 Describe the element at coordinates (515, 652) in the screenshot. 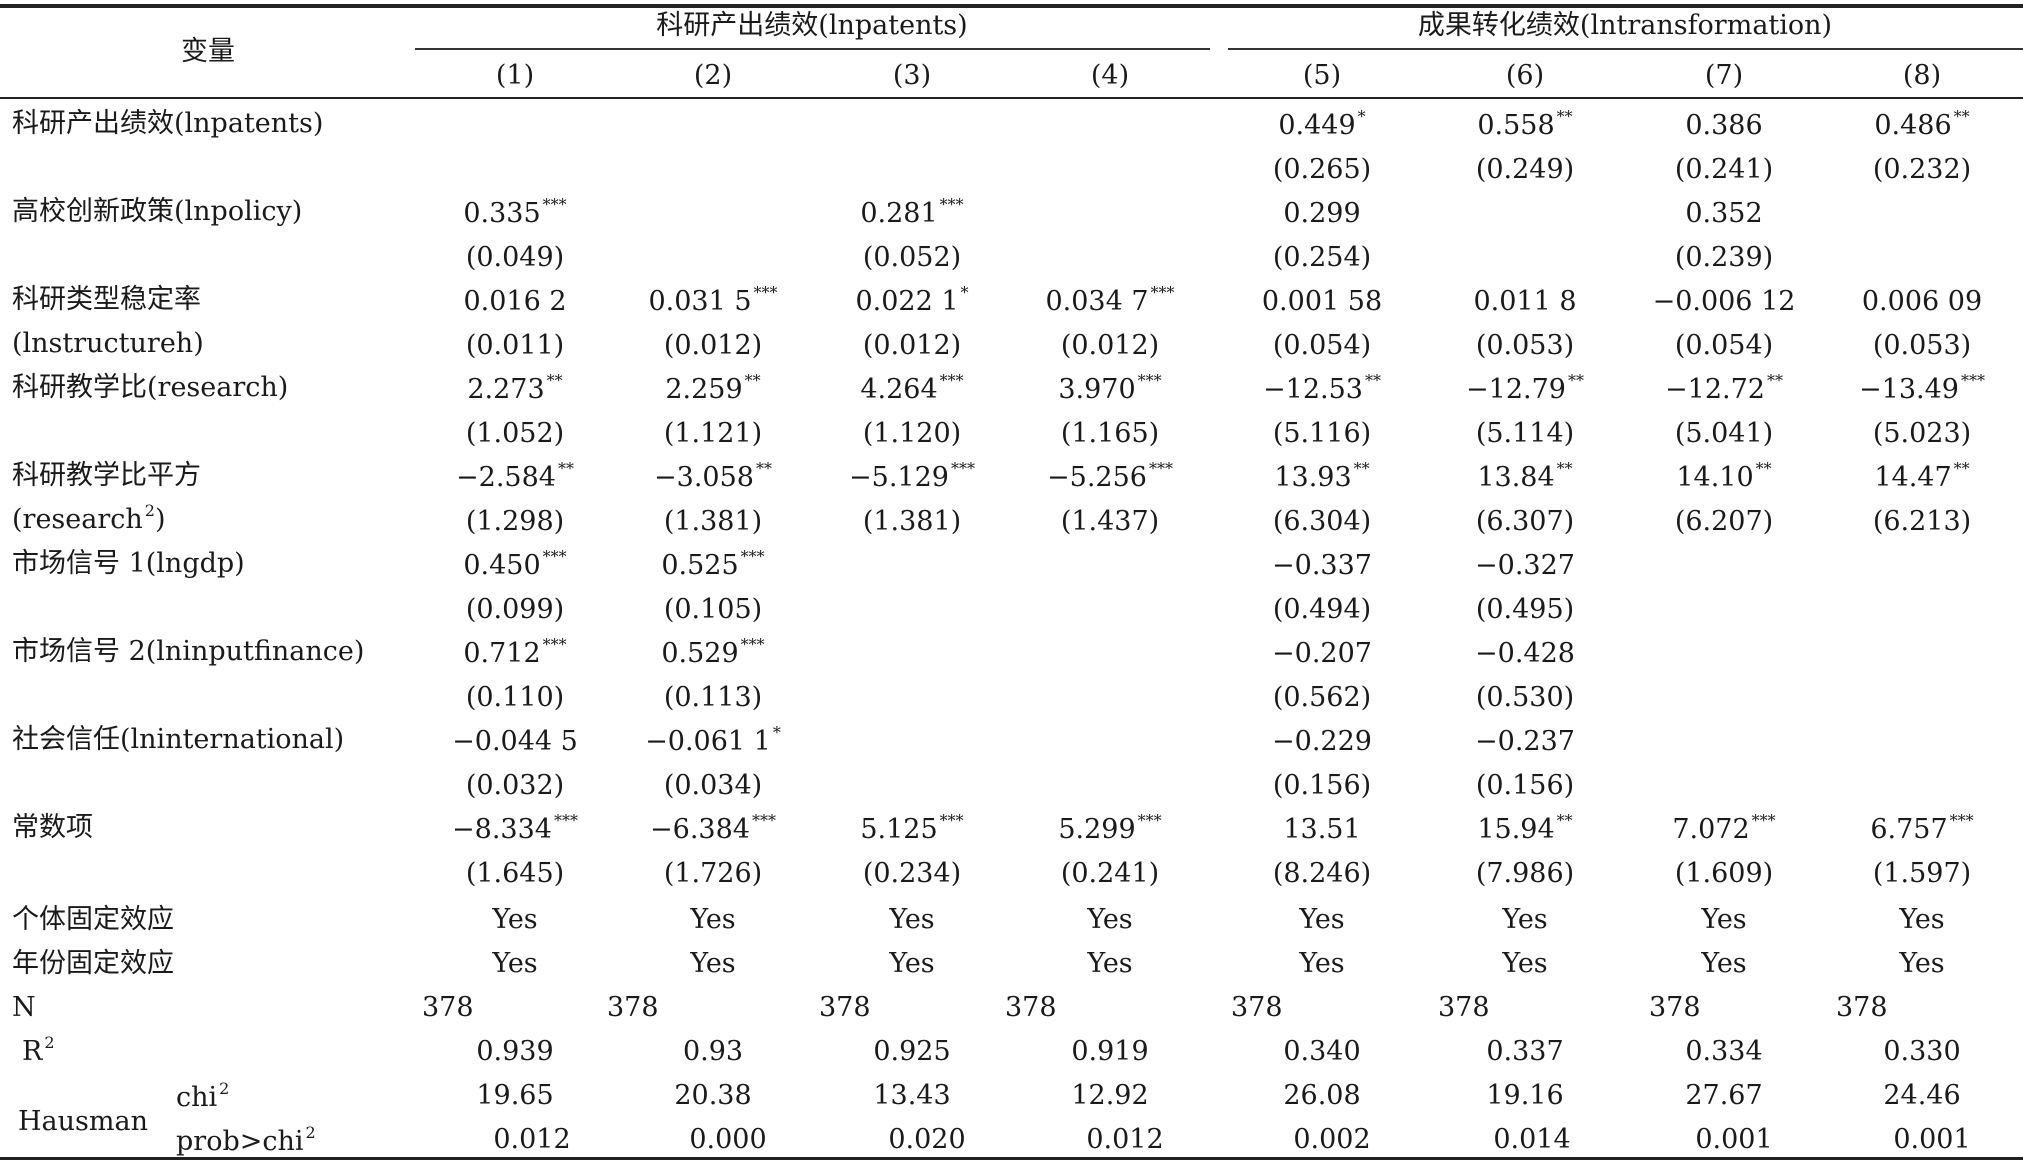

I see `coef-cell: 0.712 ***` at that location.